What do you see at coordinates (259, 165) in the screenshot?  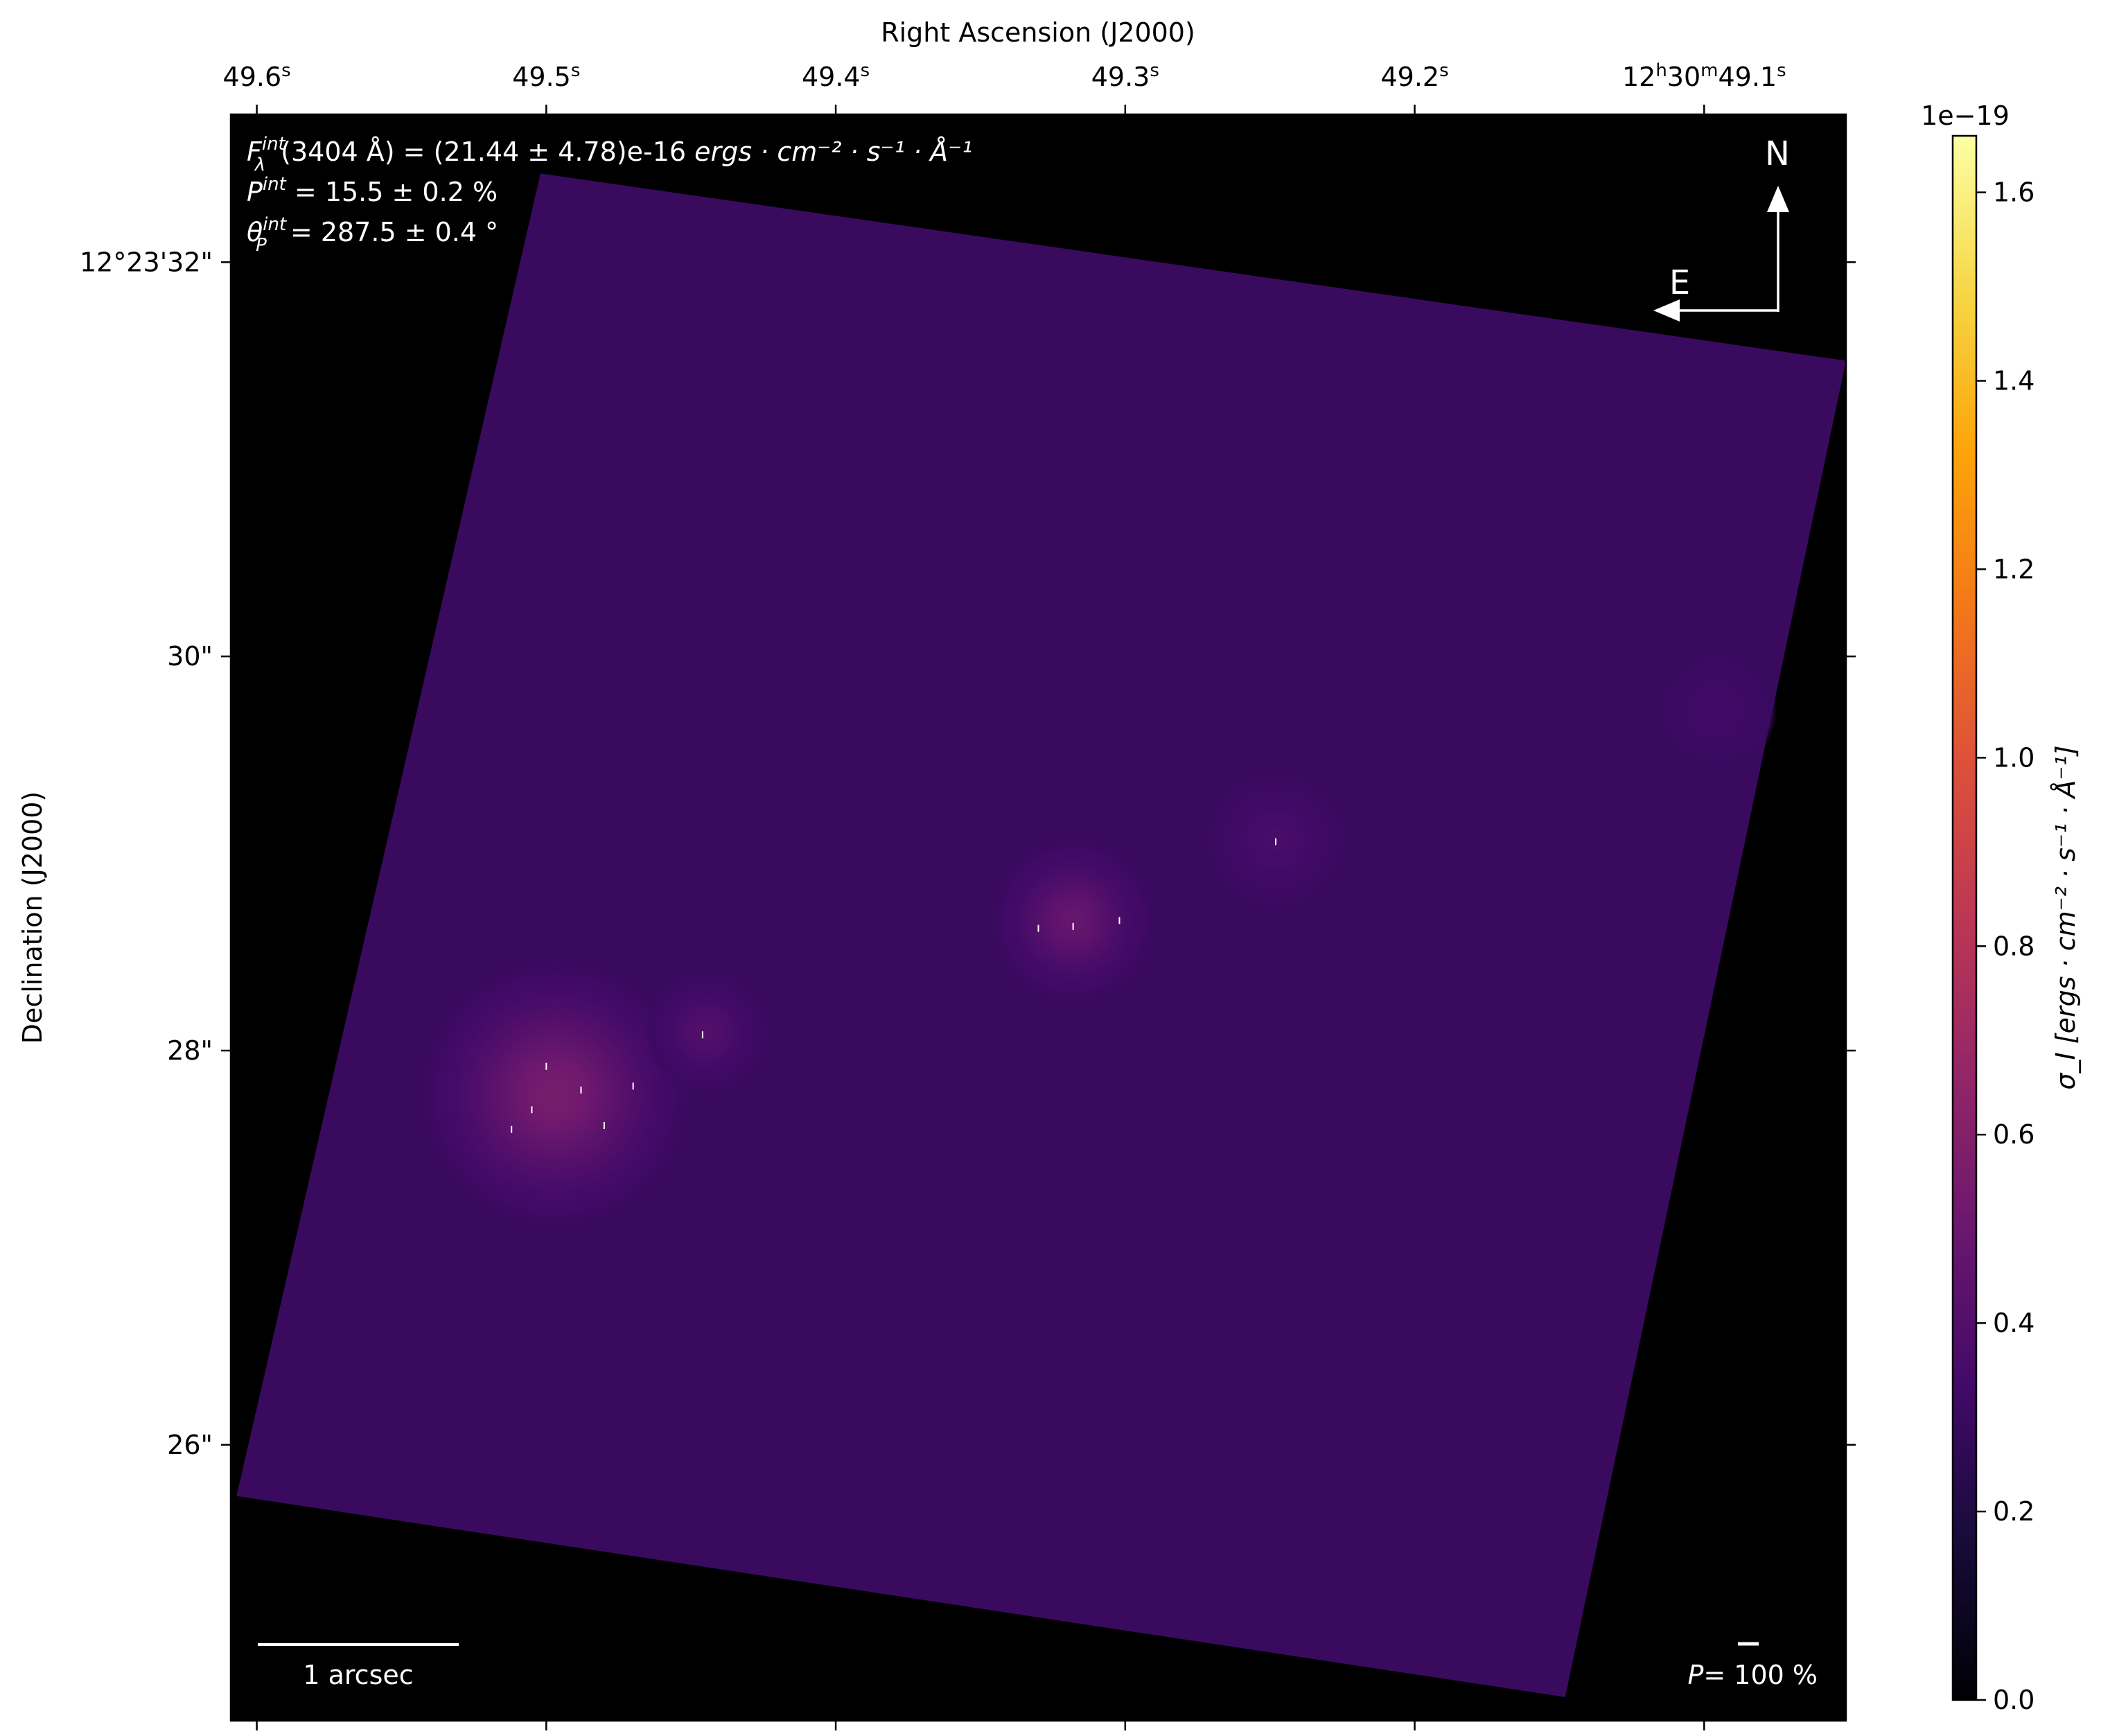 I see `flux-sub: λ` at bounding box center [259, 165].